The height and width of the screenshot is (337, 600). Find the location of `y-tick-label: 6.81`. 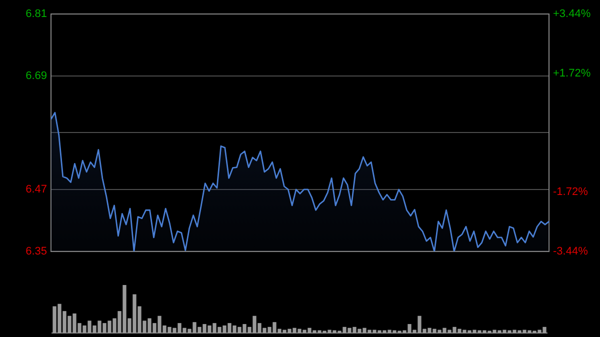

y-tick-label: 6.81 is located at coordinates (36, 14).